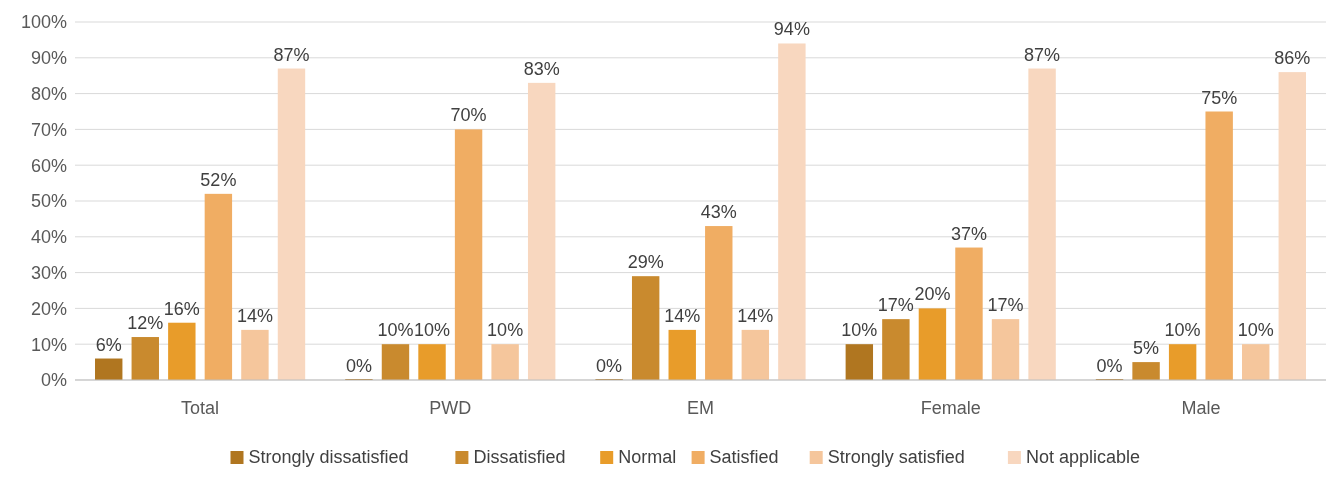 This screenshot has width=1334, height=477. I want to click on data-label: 86%, so click(1292, 58).